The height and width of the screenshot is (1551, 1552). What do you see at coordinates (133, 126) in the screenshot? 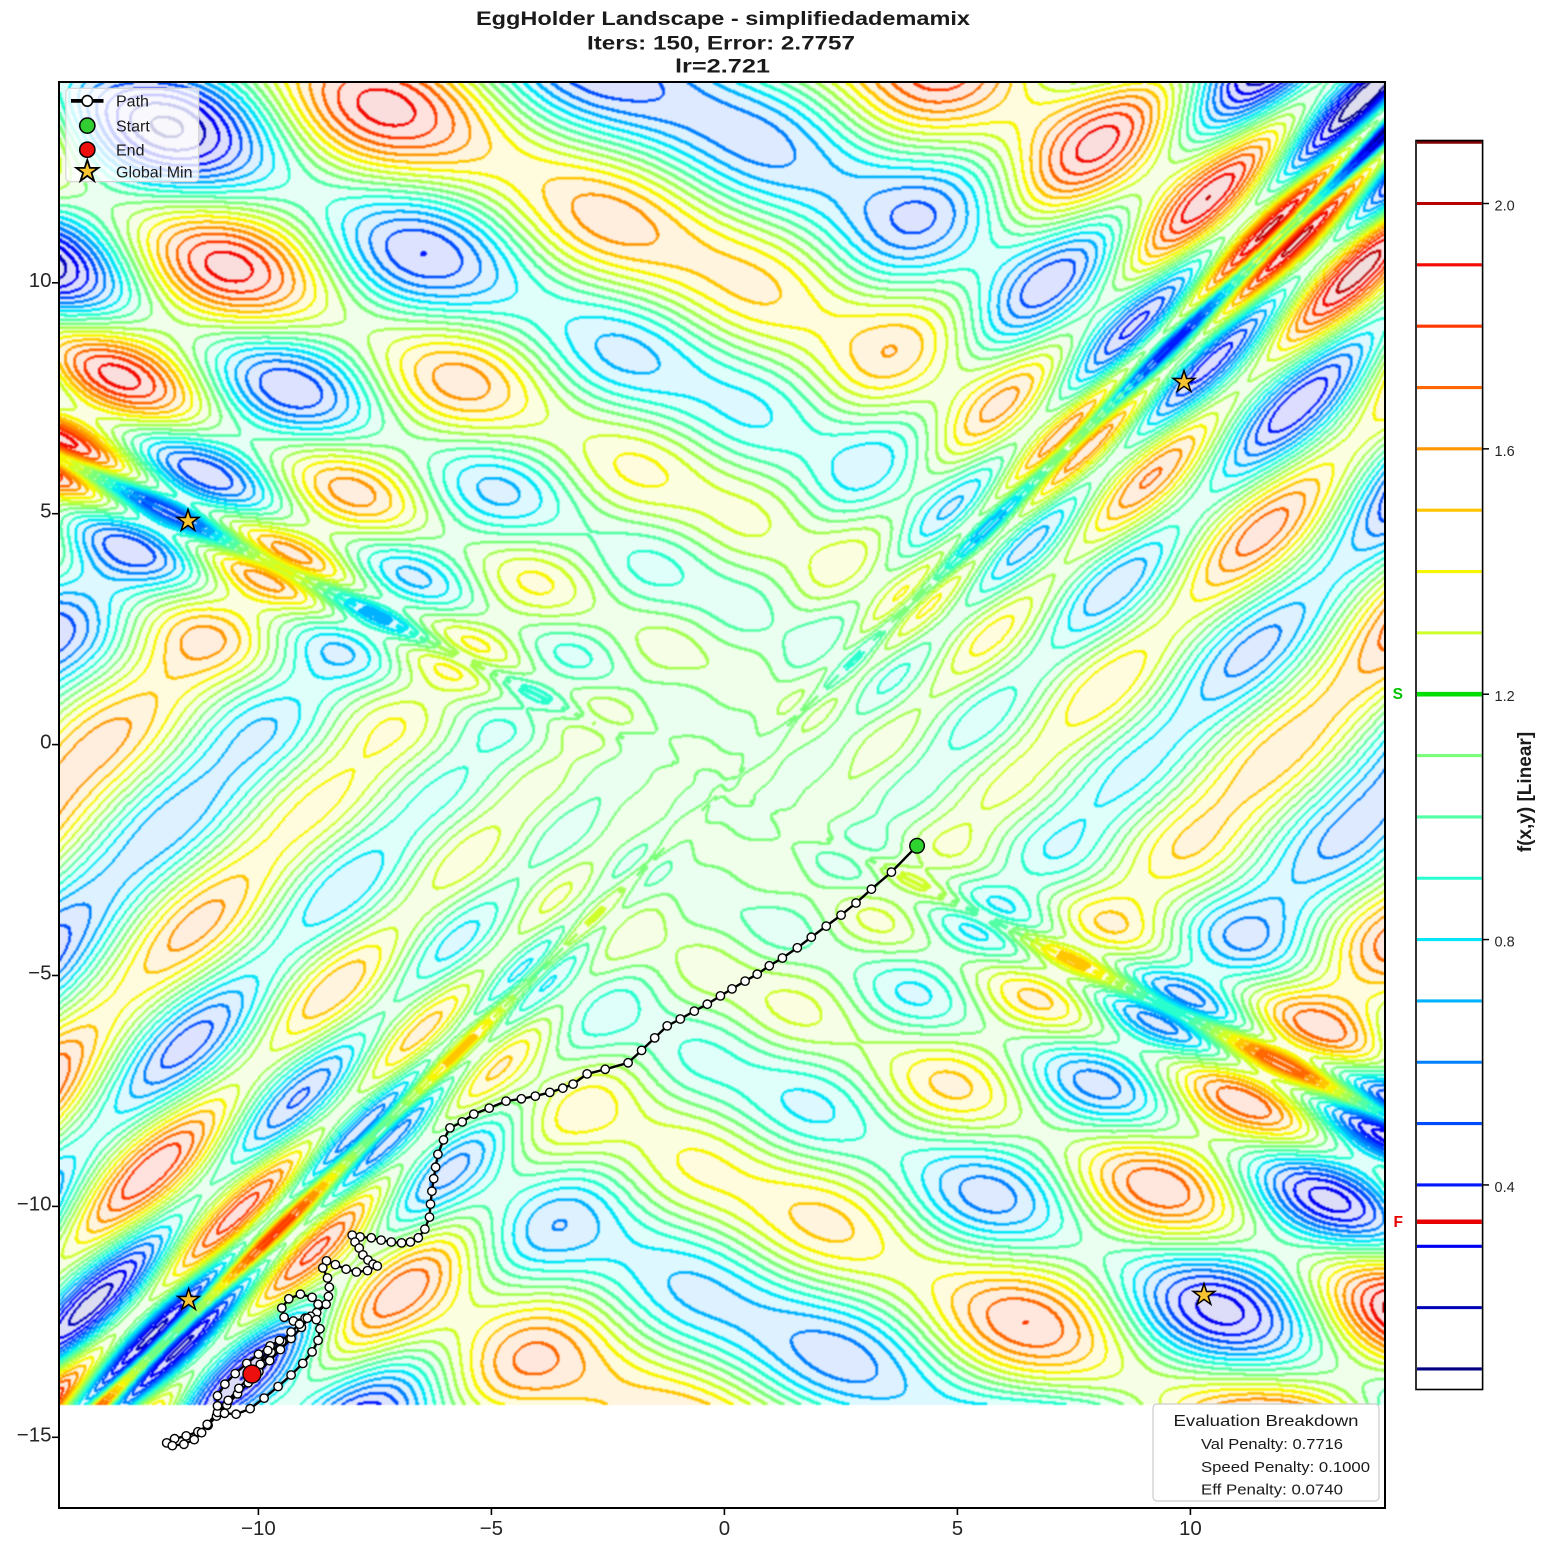
I see `svg-text: Start` at bounding box center [133, 126].